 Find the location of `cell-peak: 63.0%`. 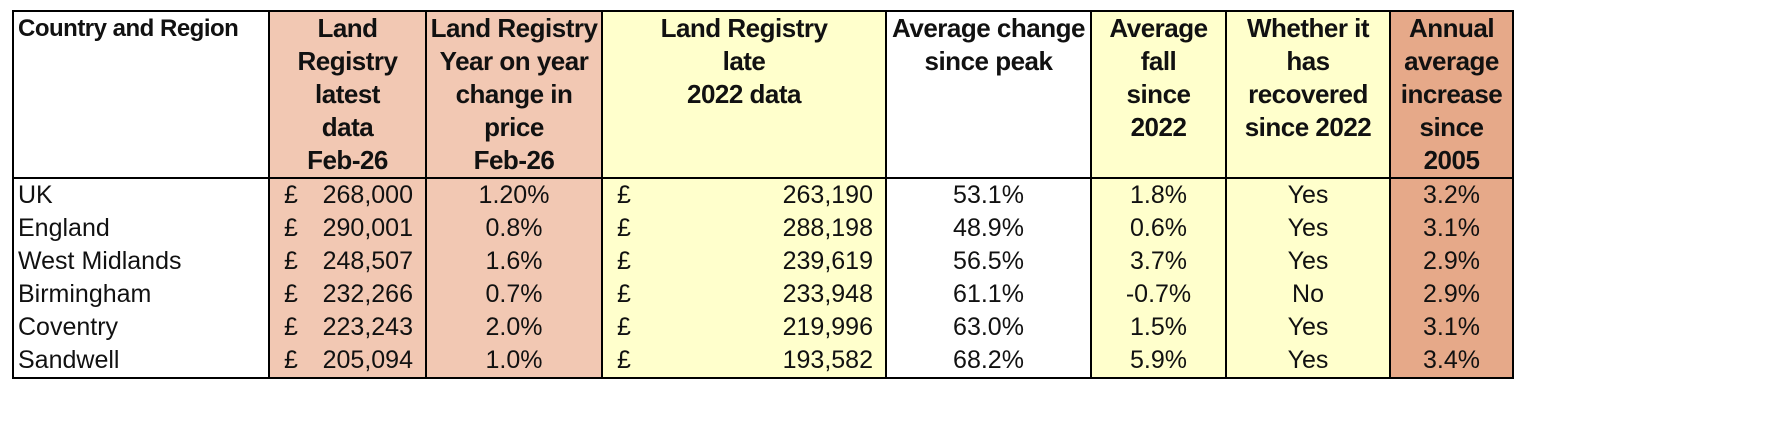

cell-peak: 63.0% is located at coordinates (988, 327).